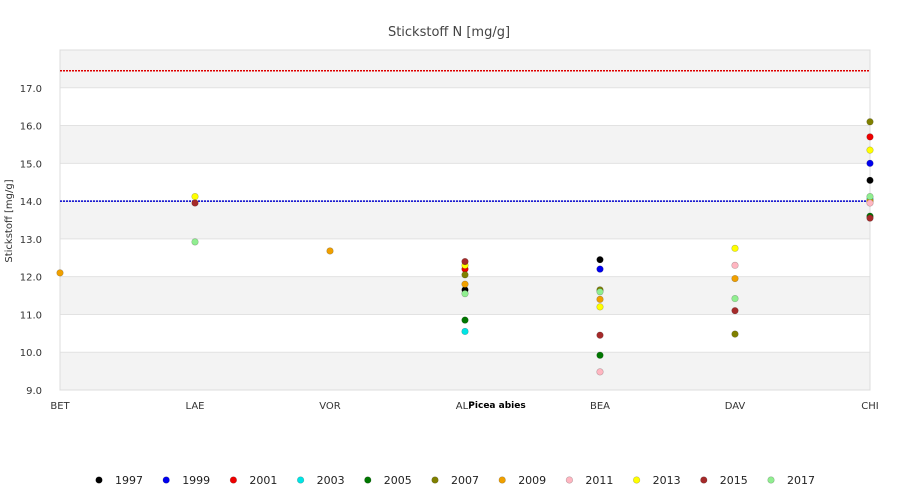 The width and height of the screenshot is (900, 500). Describe the element at coordinates (31, 164) in the screenshot. I see `y-tick-label: 15.0` at that location.